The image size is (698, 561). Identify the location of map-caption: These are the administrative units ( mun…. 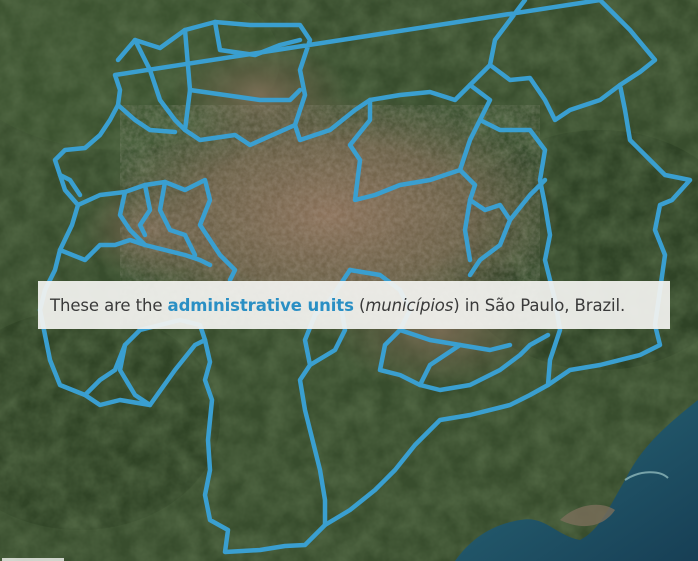
(354, 305).